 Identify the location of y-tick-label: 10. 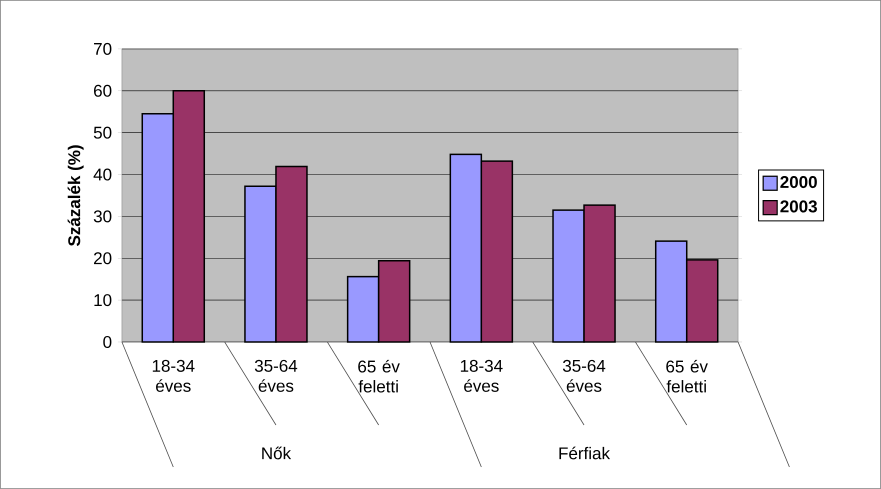
(103, 300).